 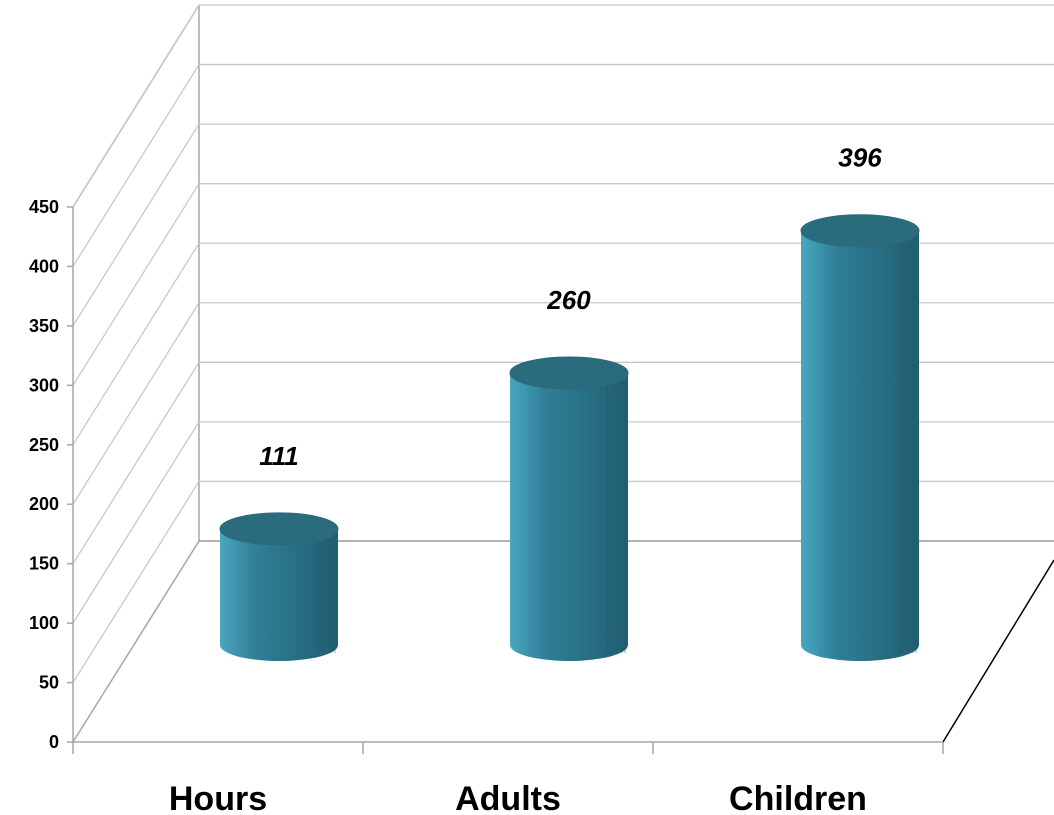 I want to click on y-axis-tick-labels: 0 50 100 150 200 250 300 350 400 450, so click(x=44, y=474).